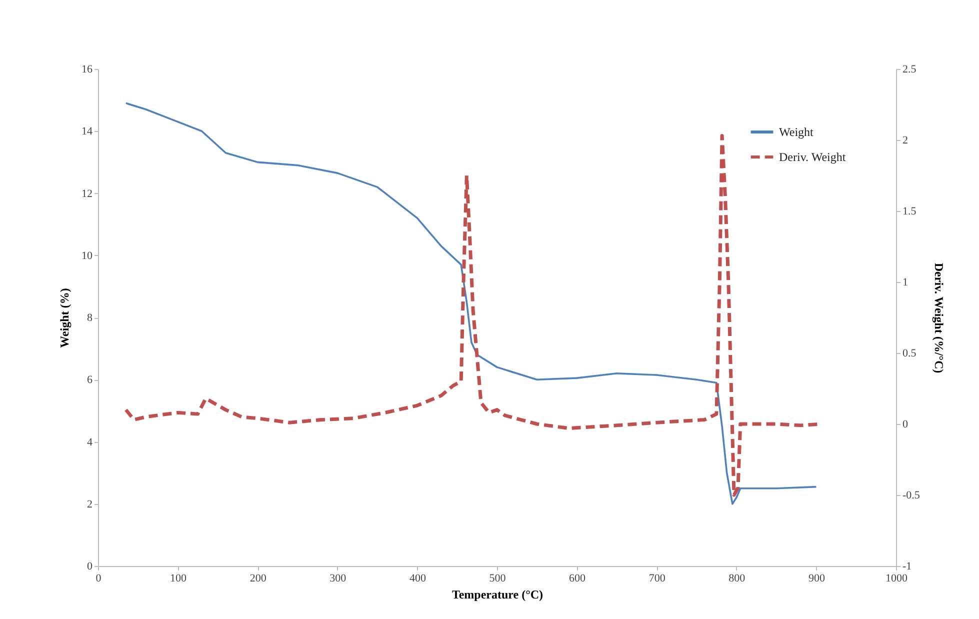  I want to click on x-tick-label: 700, so click(657, 578).